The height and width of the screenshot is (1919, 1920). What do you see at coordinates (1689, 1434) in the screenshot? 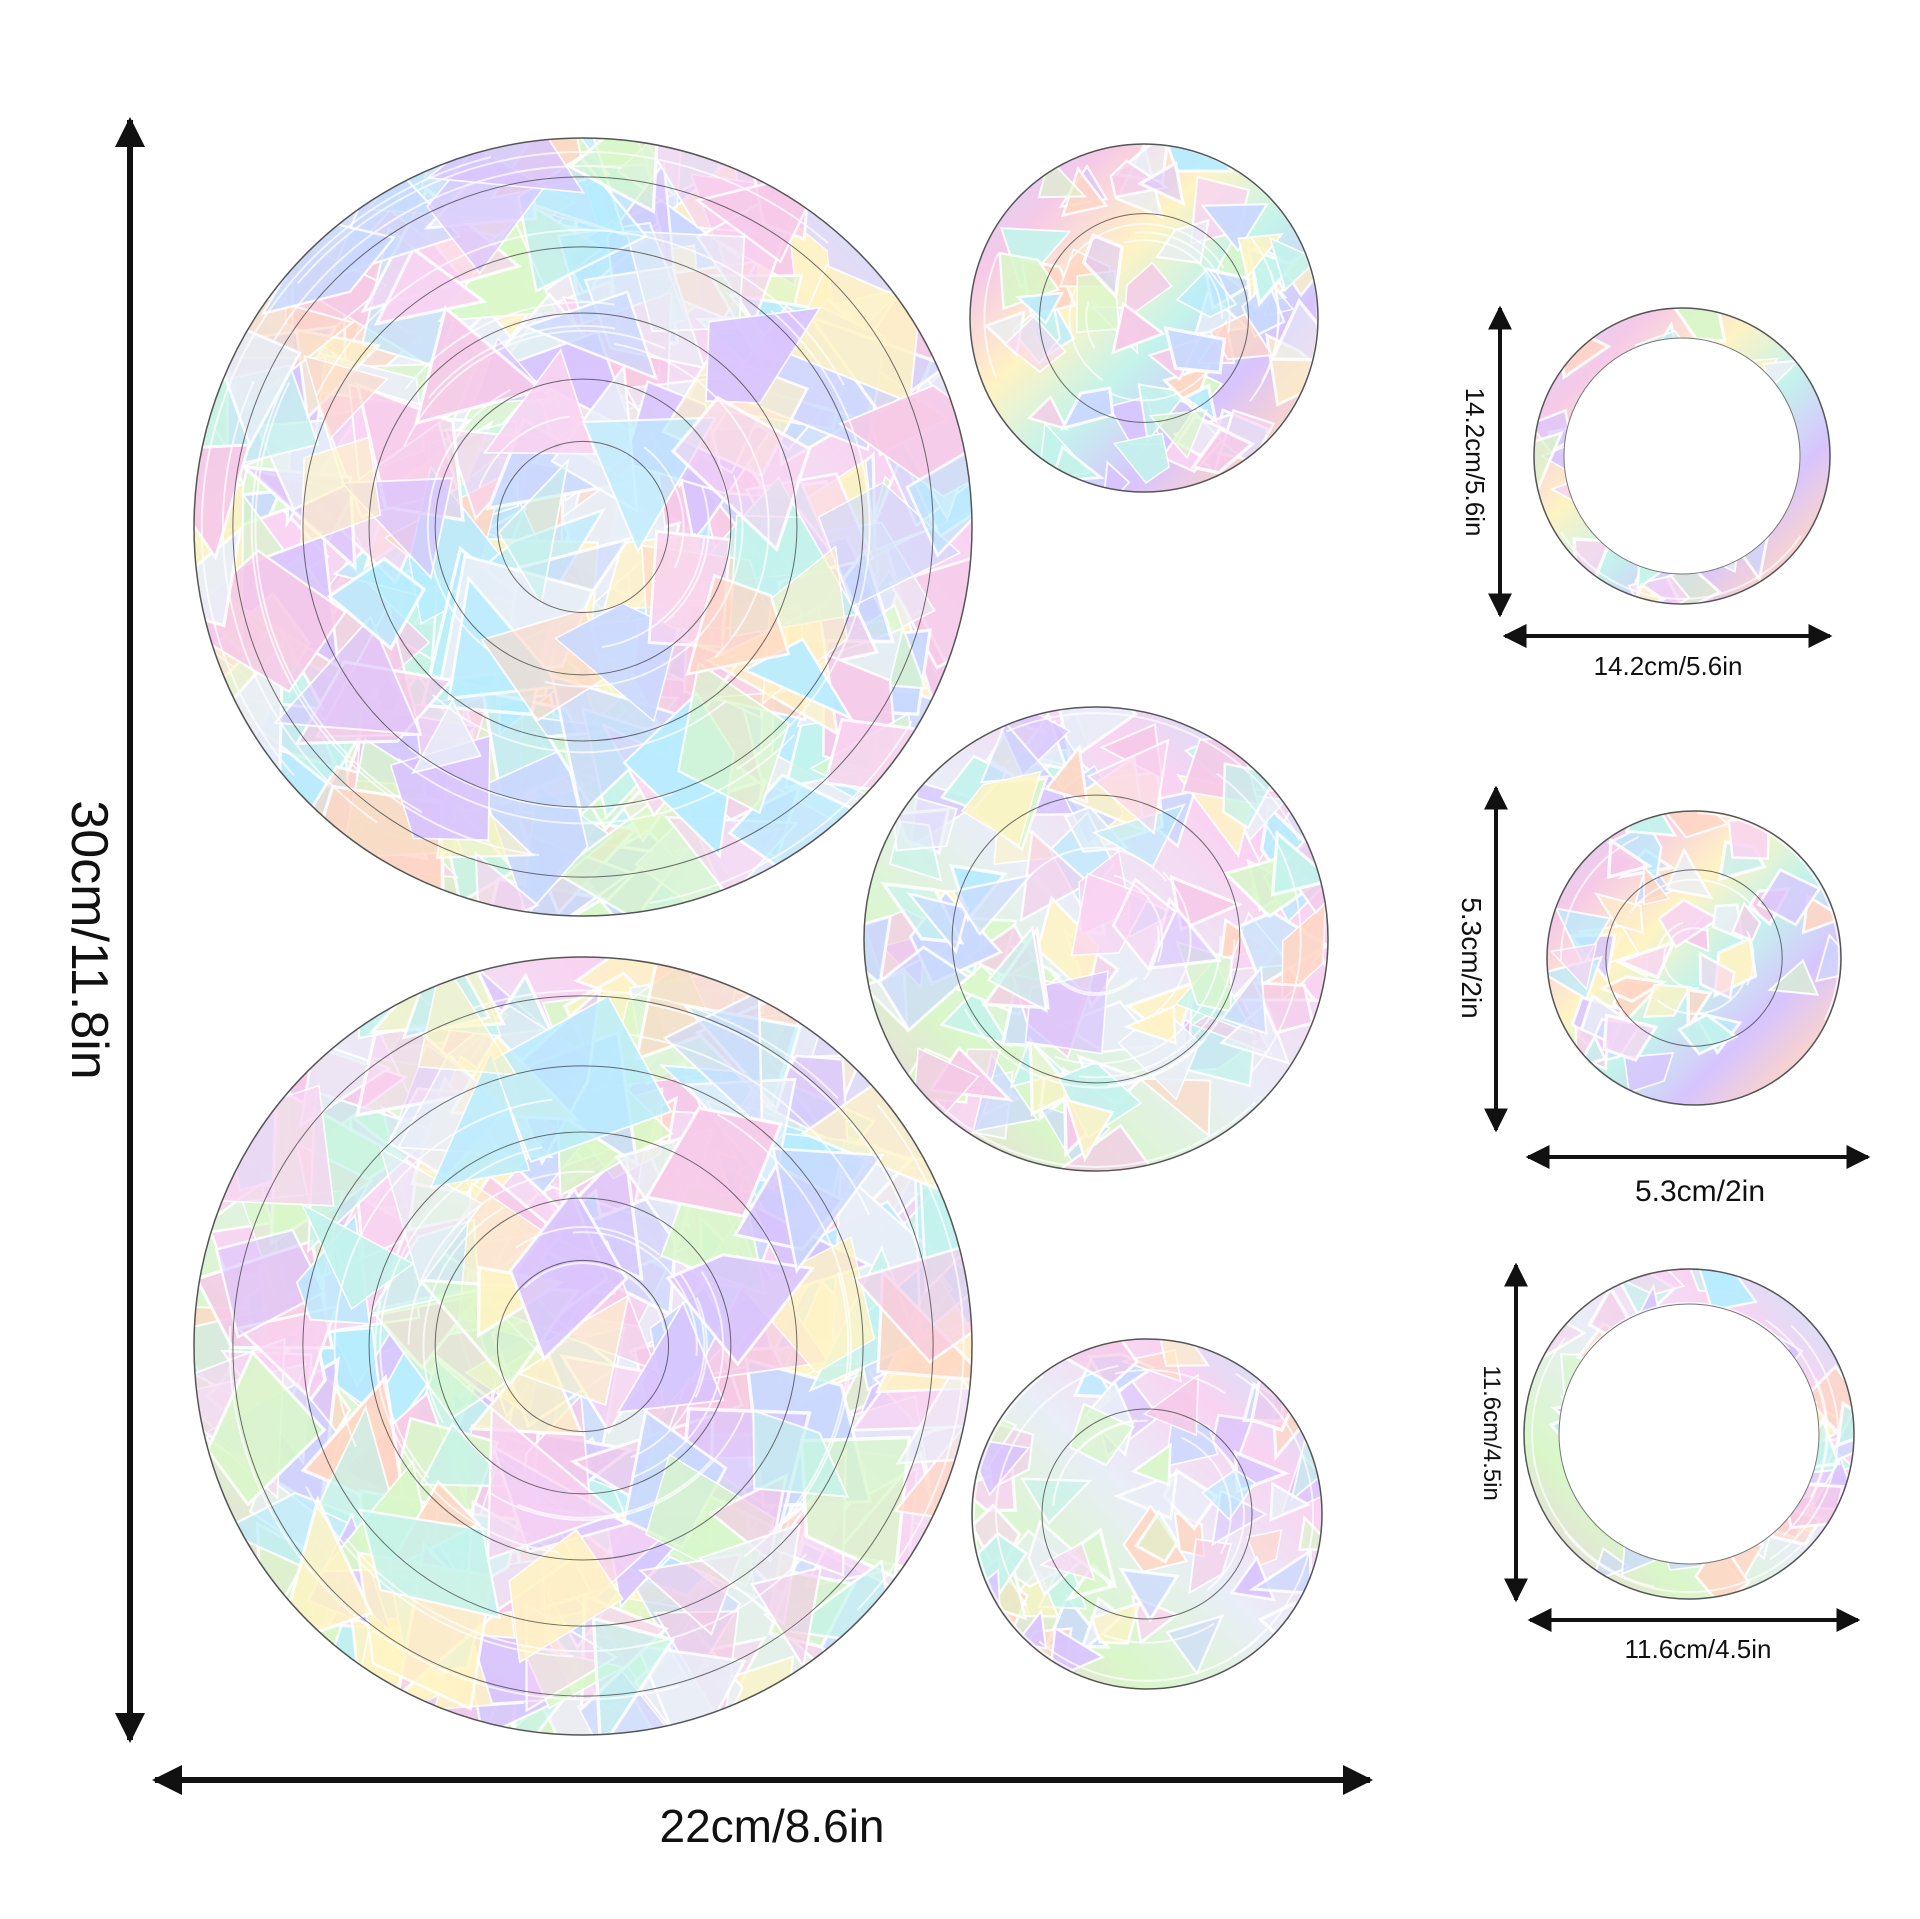
I see `decal-ring-medium` at bounding box center [1689, 1434].